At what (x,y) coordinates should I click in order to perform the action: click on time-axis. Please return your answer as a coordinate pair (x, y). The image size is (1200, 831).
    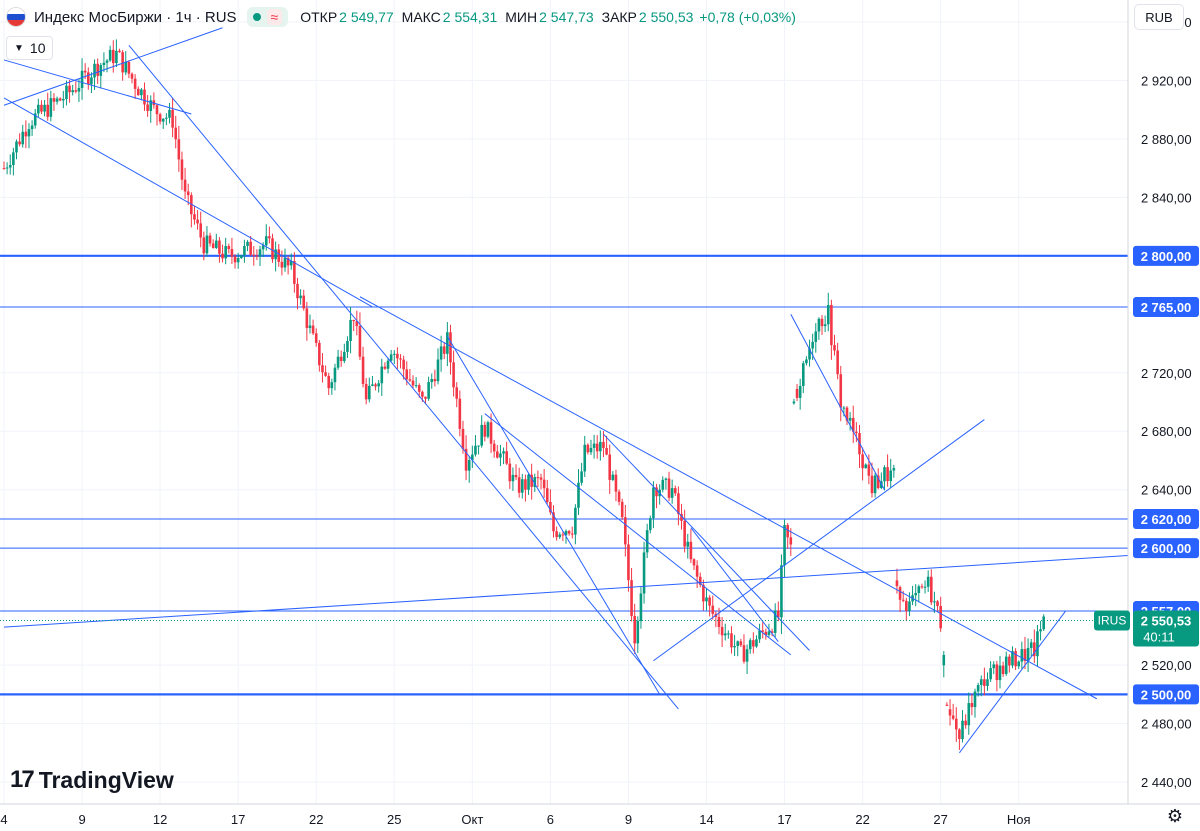
    Looking at the image, I should click on (600, 817).